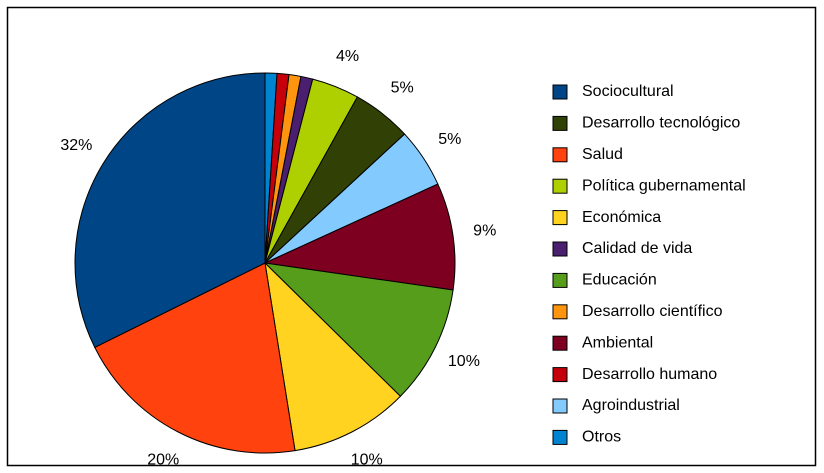  Describe the element at coordinates (347, 56) in the screenshot. I see `data-label: 4%` at that location.